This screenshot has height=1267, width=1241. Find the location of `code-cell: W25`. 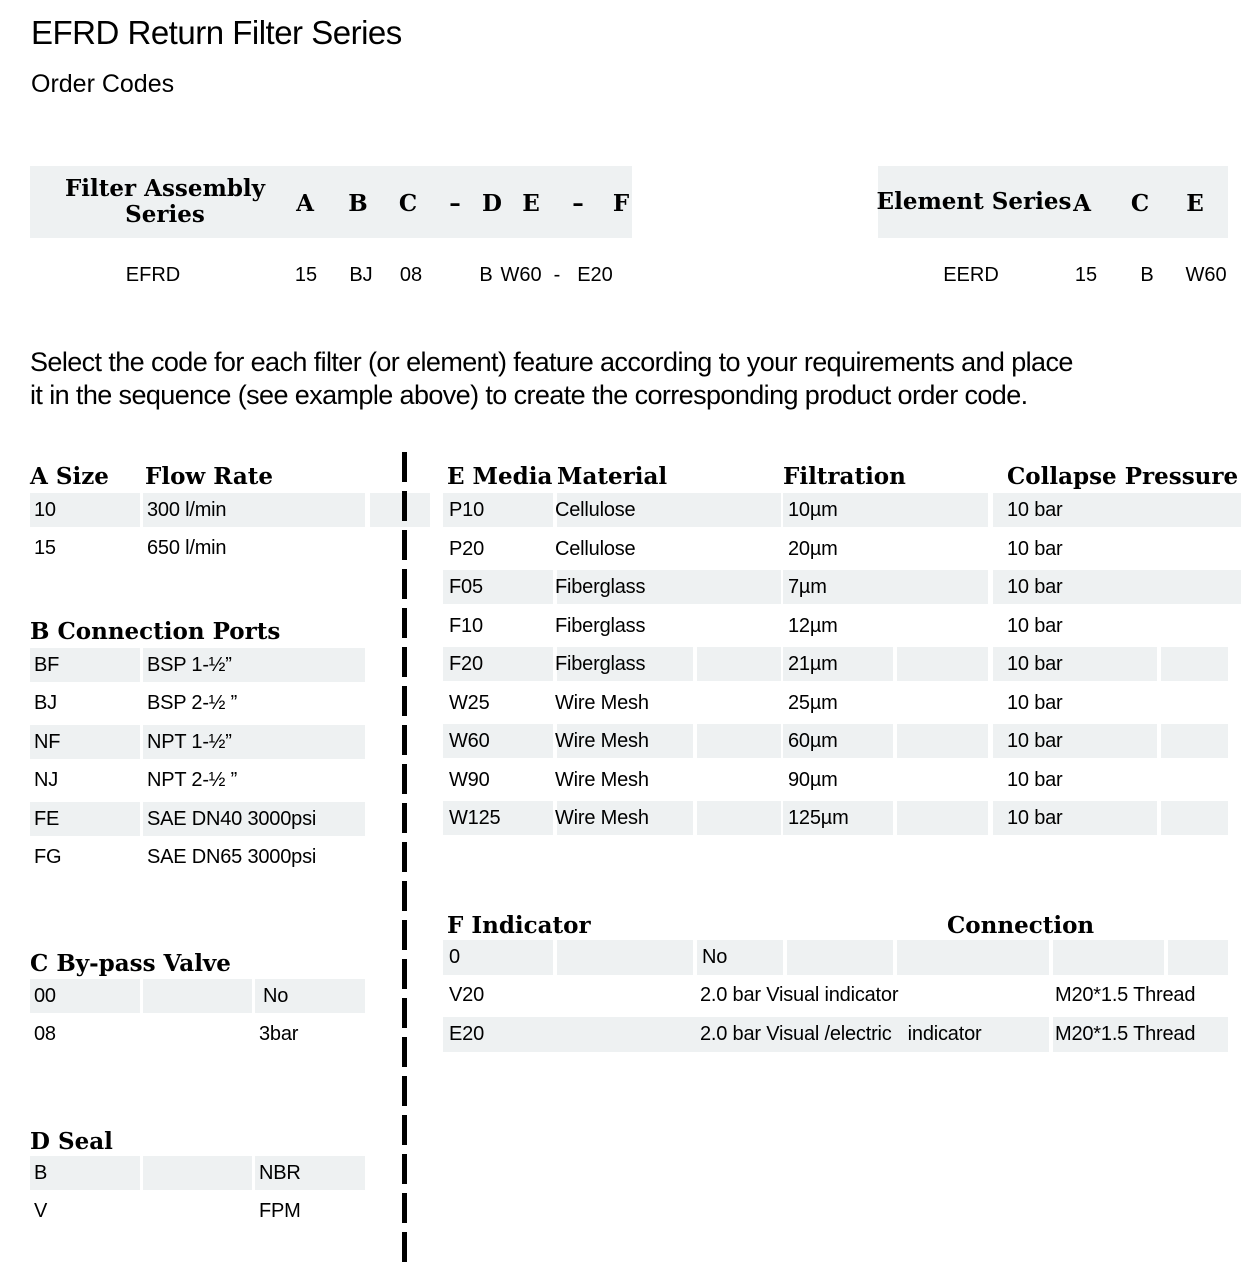

code-cell: W25 is located at coordinates (469, 702).